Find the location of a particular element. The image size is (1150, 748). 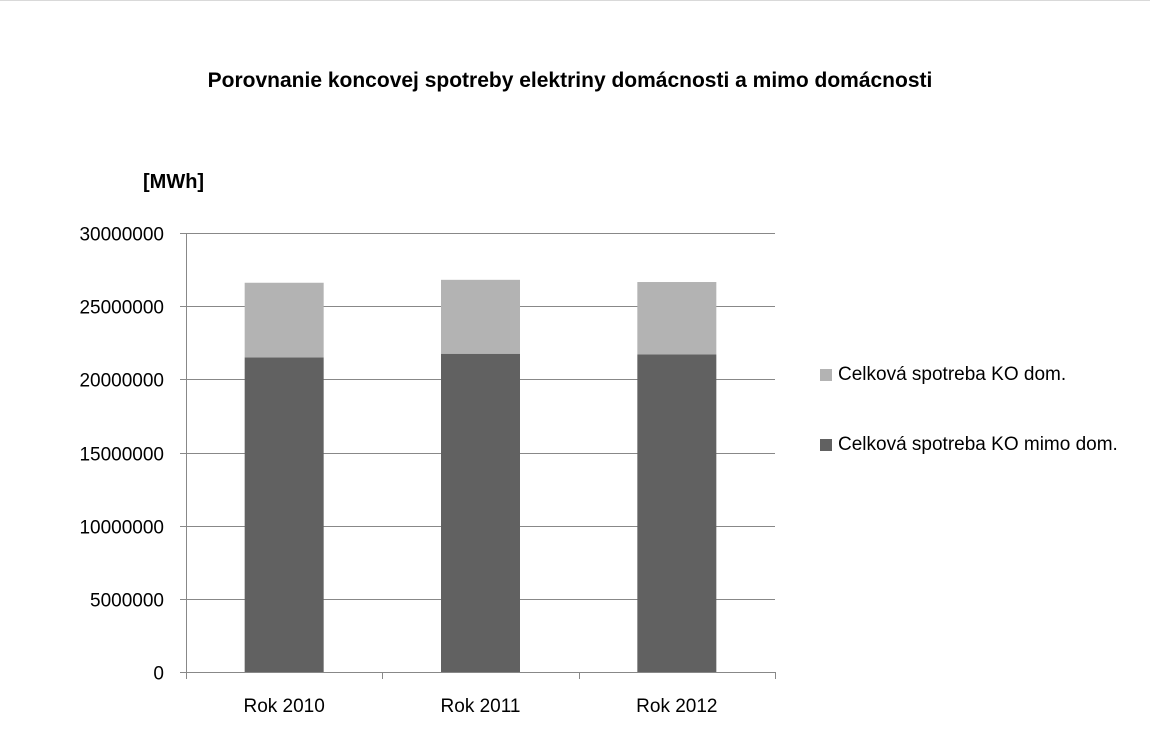

y-tick-label: 30000000 is located at coordinates (121, 235).